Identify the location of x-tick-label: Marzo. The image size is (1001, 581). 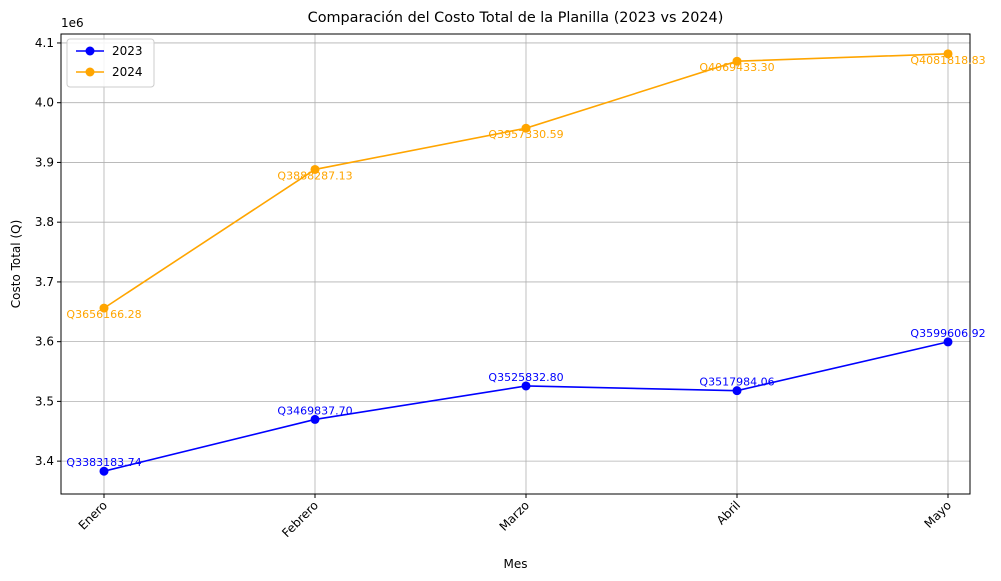
(515, 516).